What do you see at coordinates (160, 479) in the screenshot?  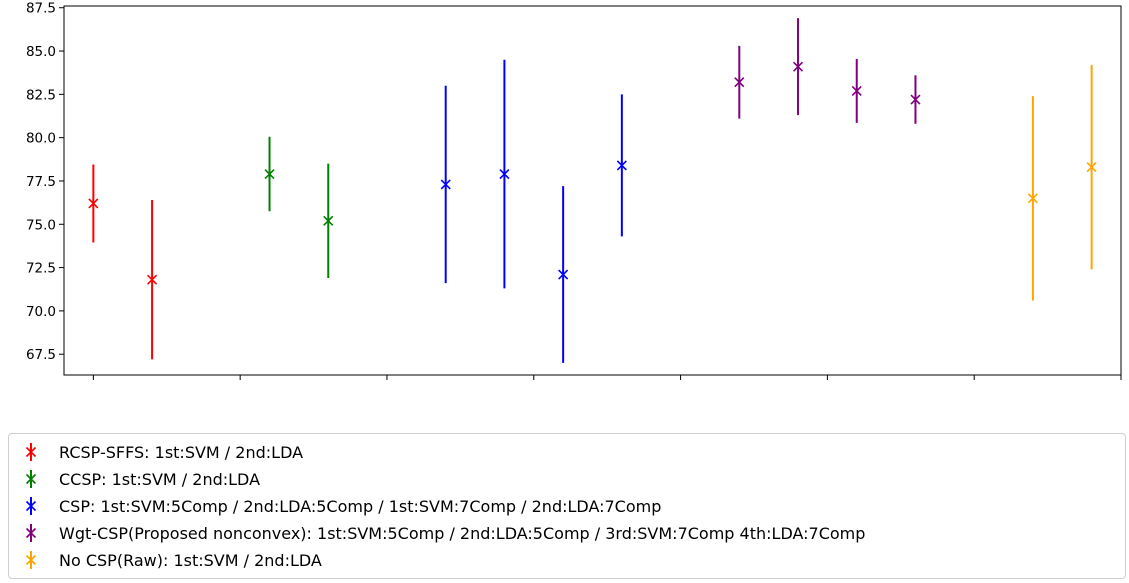 I see `legend-label: CCSP: 1st:SVM / 2nd:LDA` at bounding box center [160, 479].